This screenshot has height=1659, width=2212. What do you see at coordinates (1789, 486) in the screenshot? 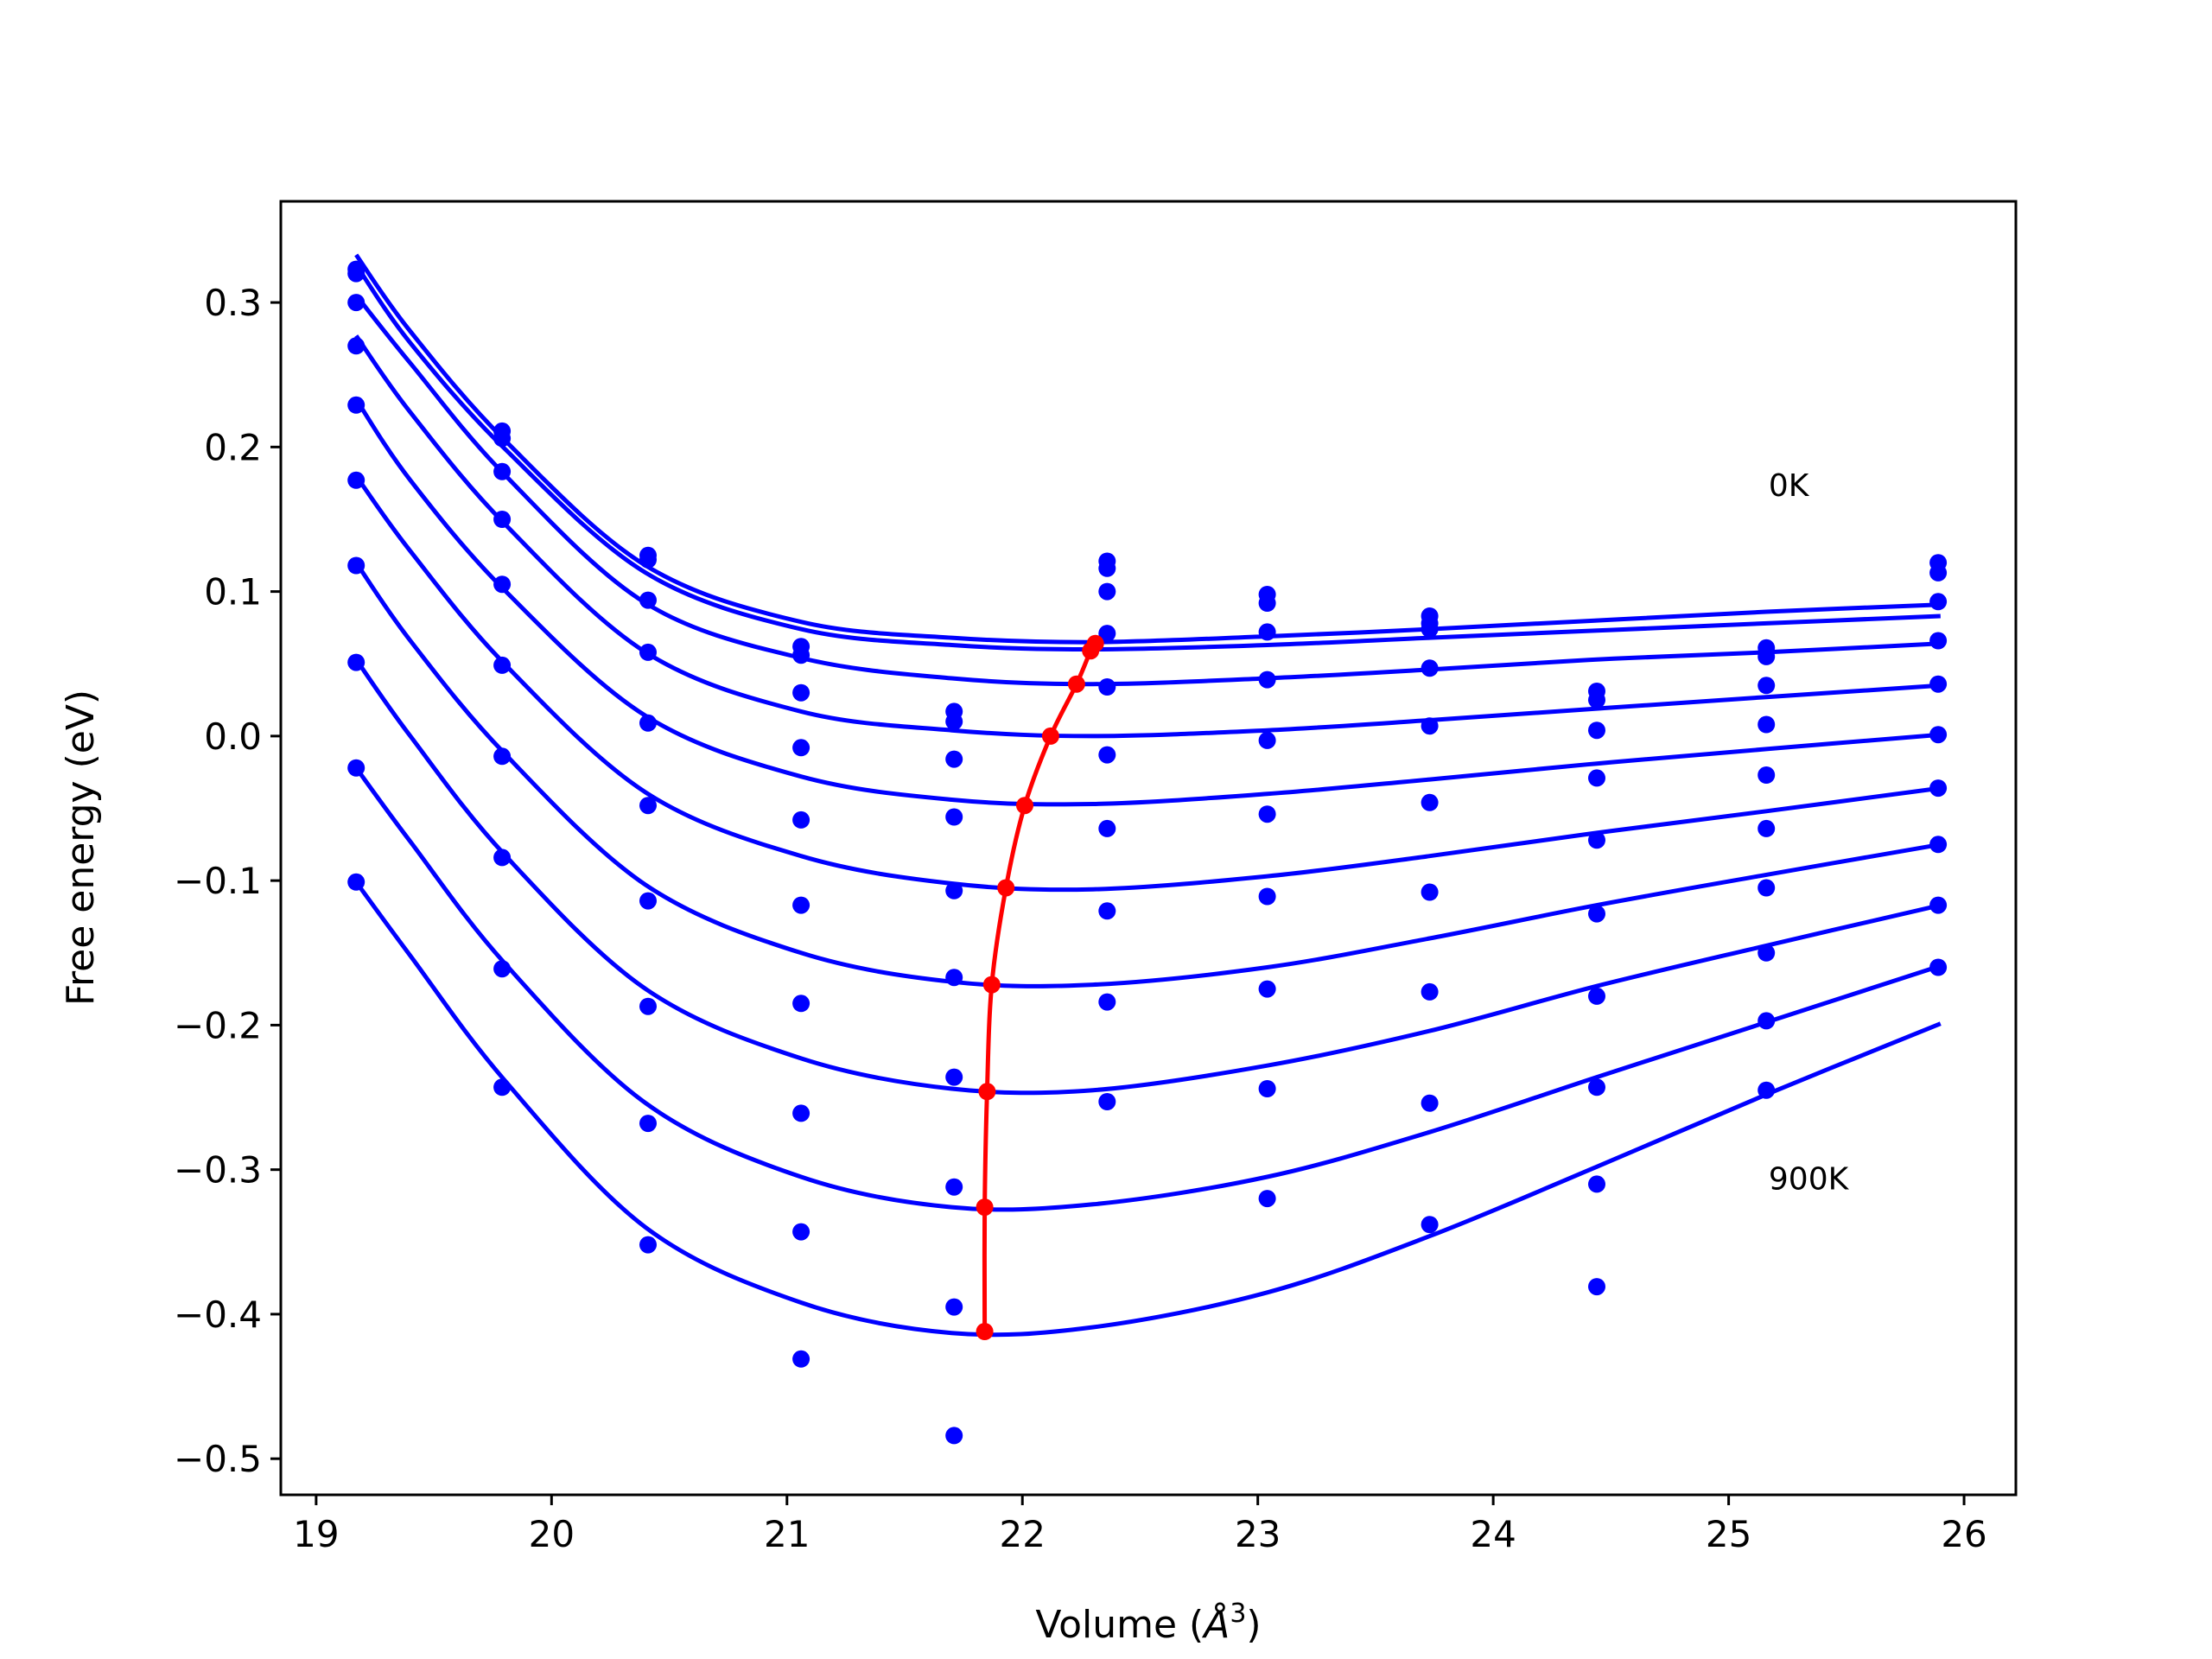
I see `temperature-annotation: 0K` at bounding box center [1789, 486].